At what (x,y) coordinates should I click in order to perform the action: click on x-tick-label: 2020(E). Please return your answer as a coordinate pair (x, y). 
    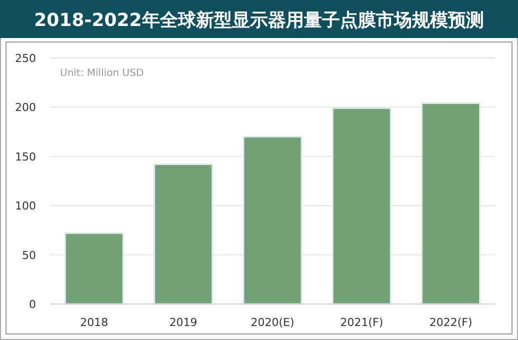
    Looking at the image, I should click on (272, 322).